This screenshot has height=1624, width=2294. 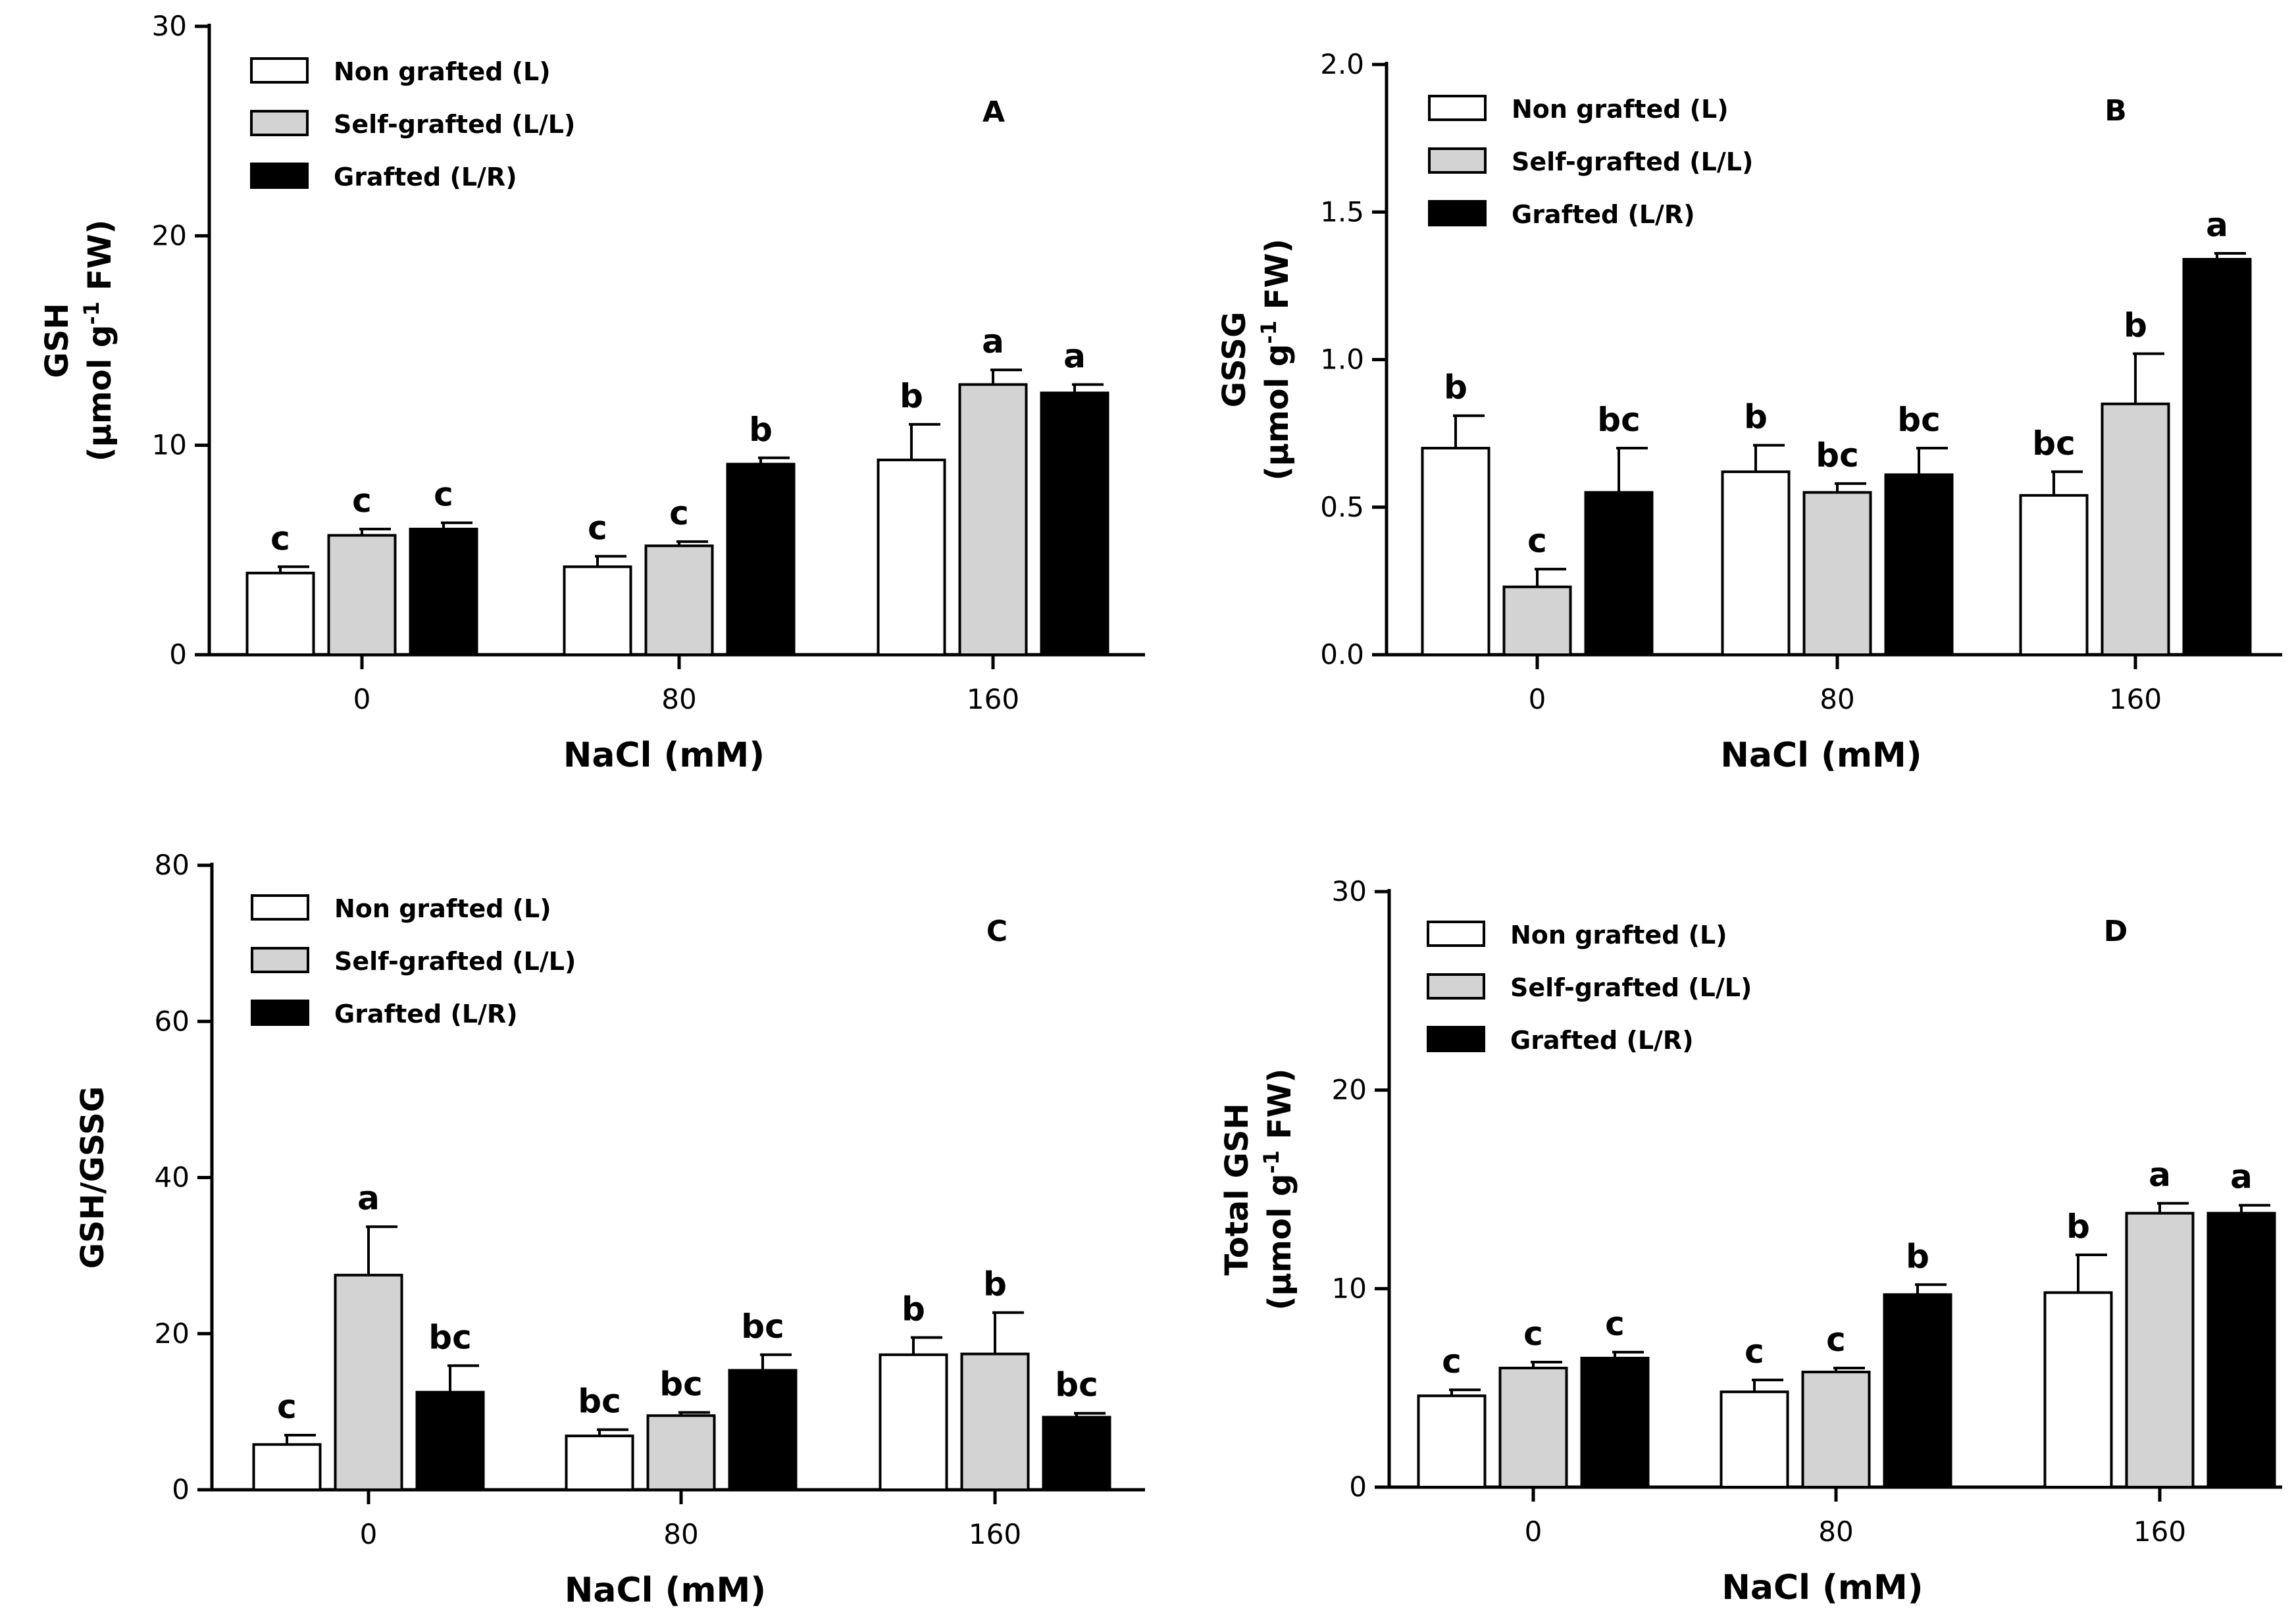 I want to click on y-tick-label: 30, so click(x=169, y=26).